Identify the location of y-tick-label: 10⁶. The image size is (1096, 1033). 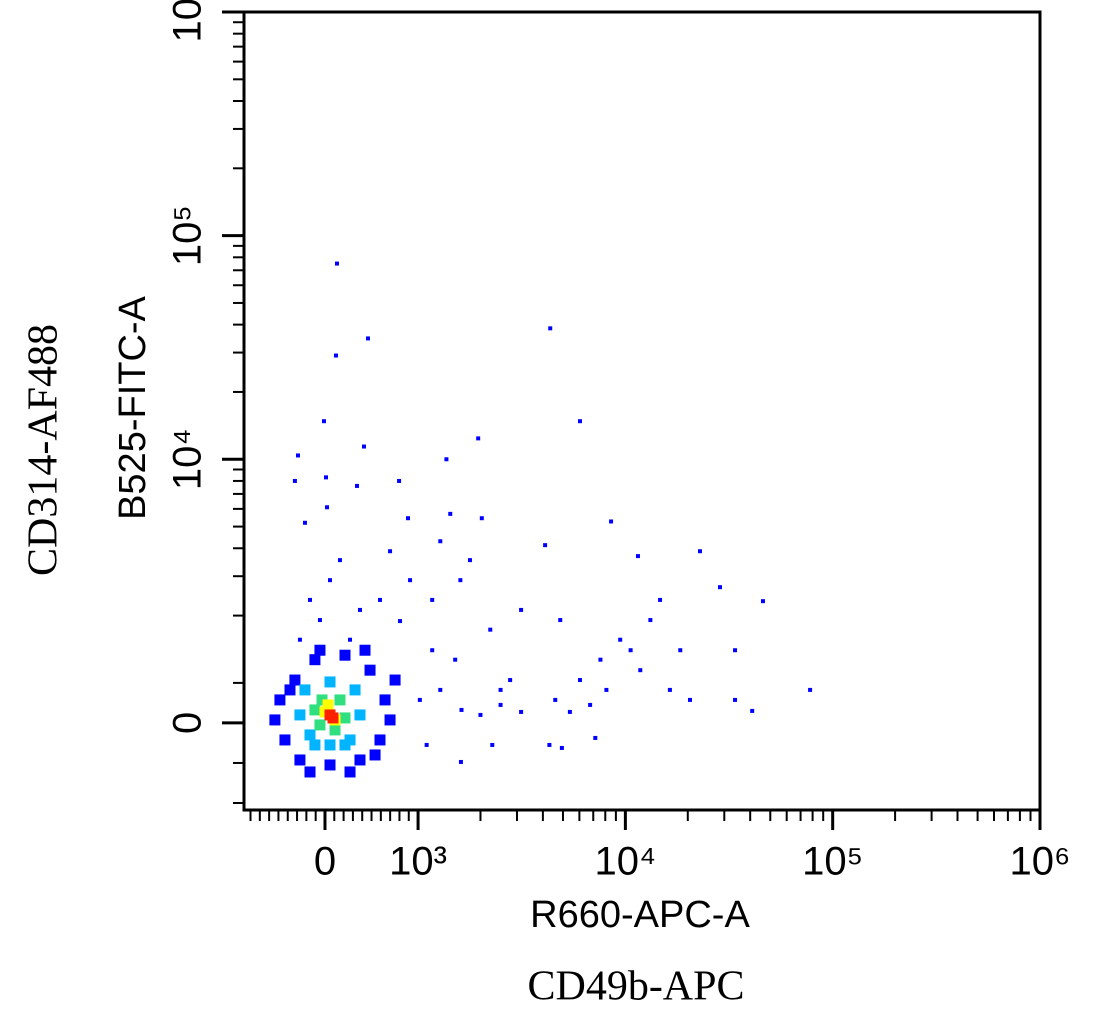
(188, 21).